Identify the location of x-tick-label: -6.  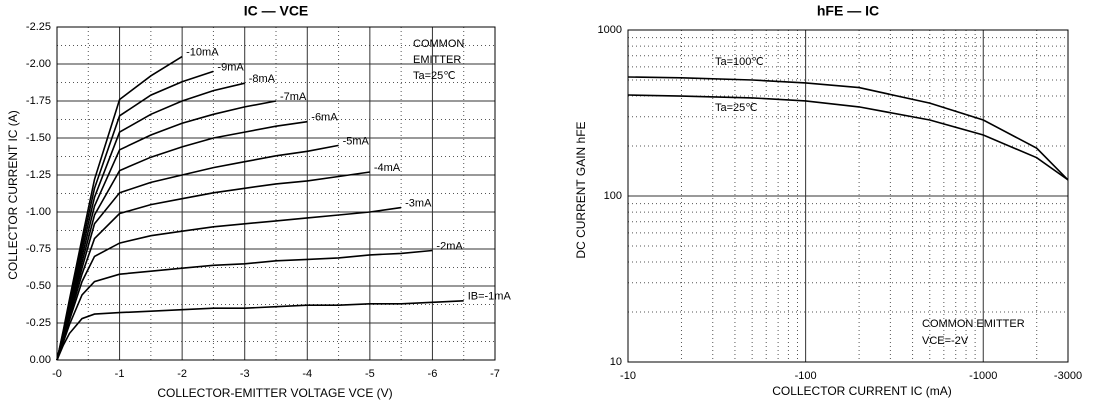
(433, 374).